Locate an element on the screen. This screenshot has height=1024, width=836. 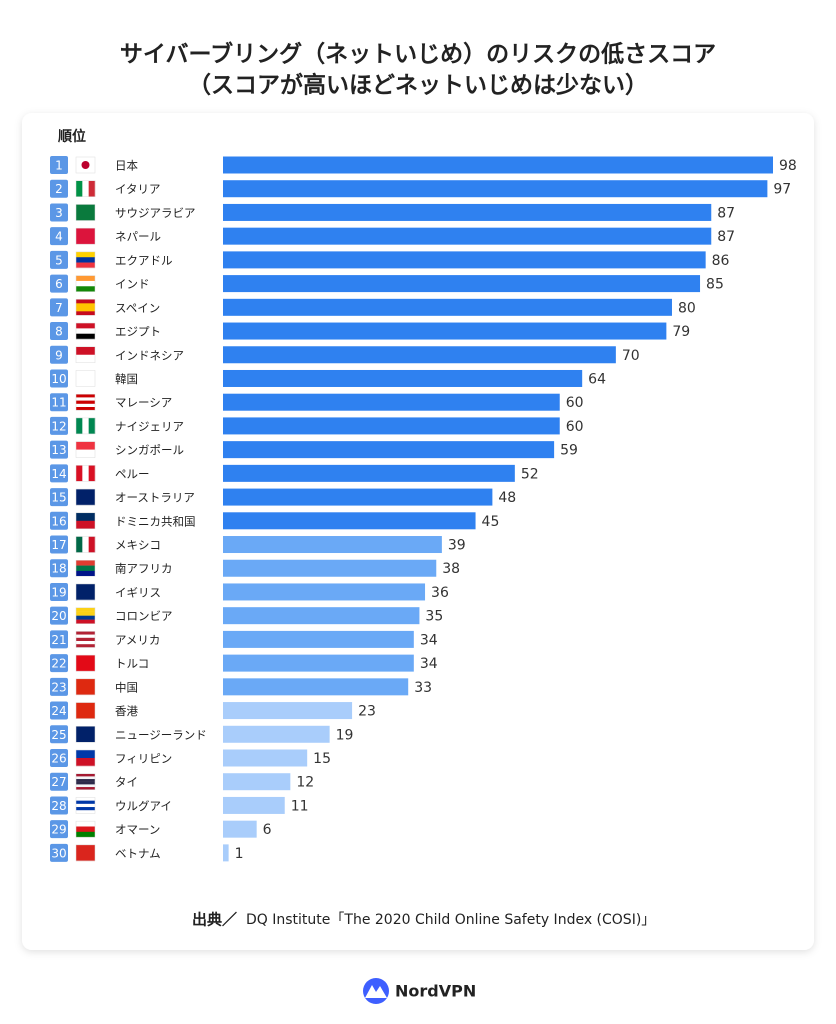
country-label: アメリカ is located at coordinates (137, 640).